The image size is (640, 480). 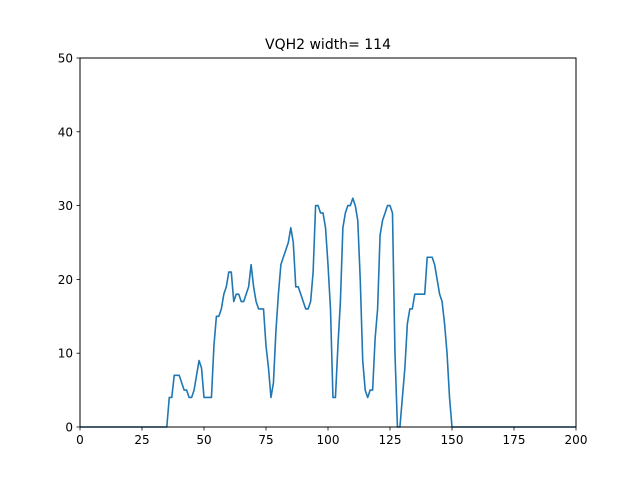 I want to click on x-tick-label: 125, so click(x=390, y=440).